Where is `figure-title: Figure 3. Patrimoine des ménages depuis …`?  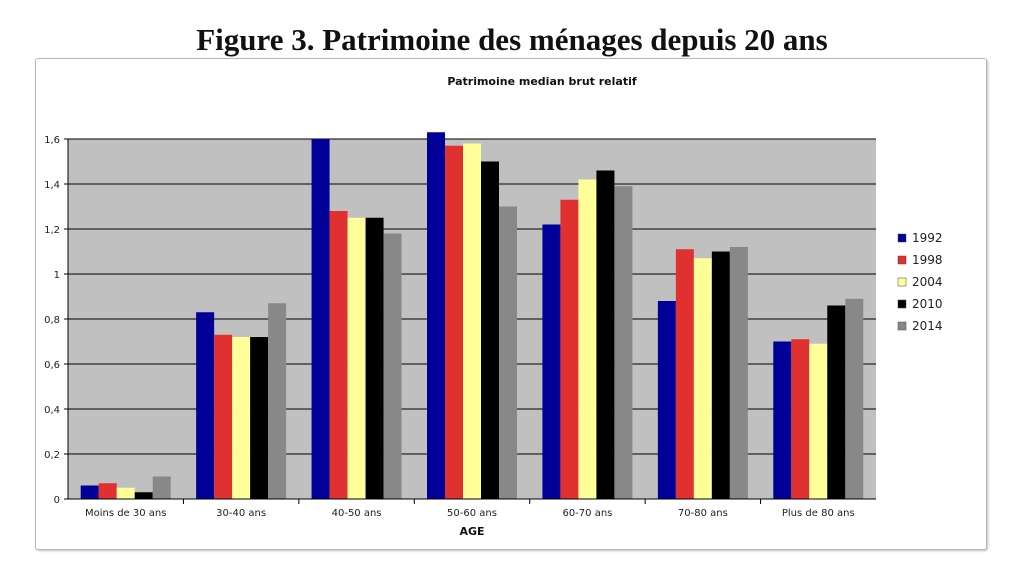 figure-title: Figure 3. Patrimoine des ménages depuis … is located at coordinates (512, 39).